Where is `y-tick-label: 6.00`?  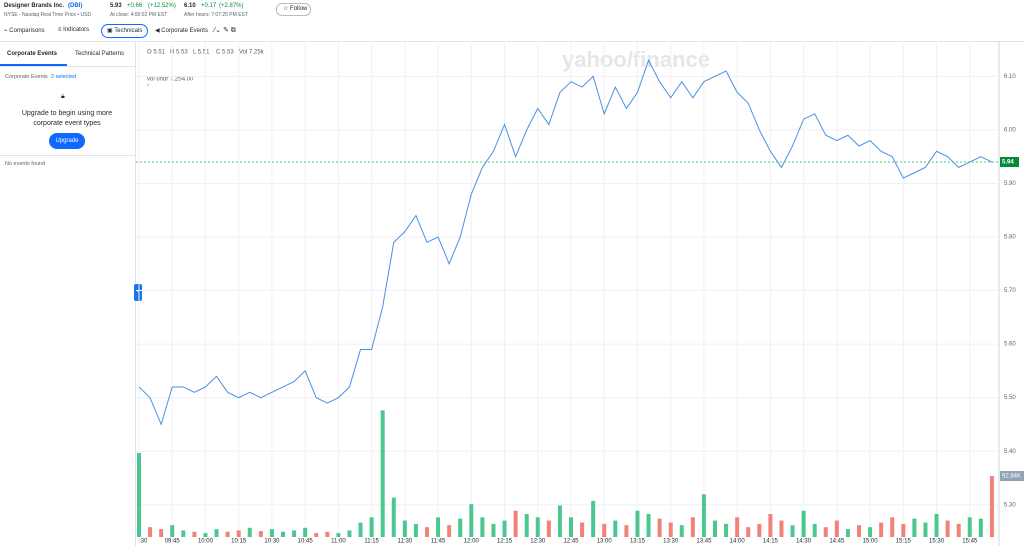 y-tick-label: 6.00 is located at coordinates (1010, 130).